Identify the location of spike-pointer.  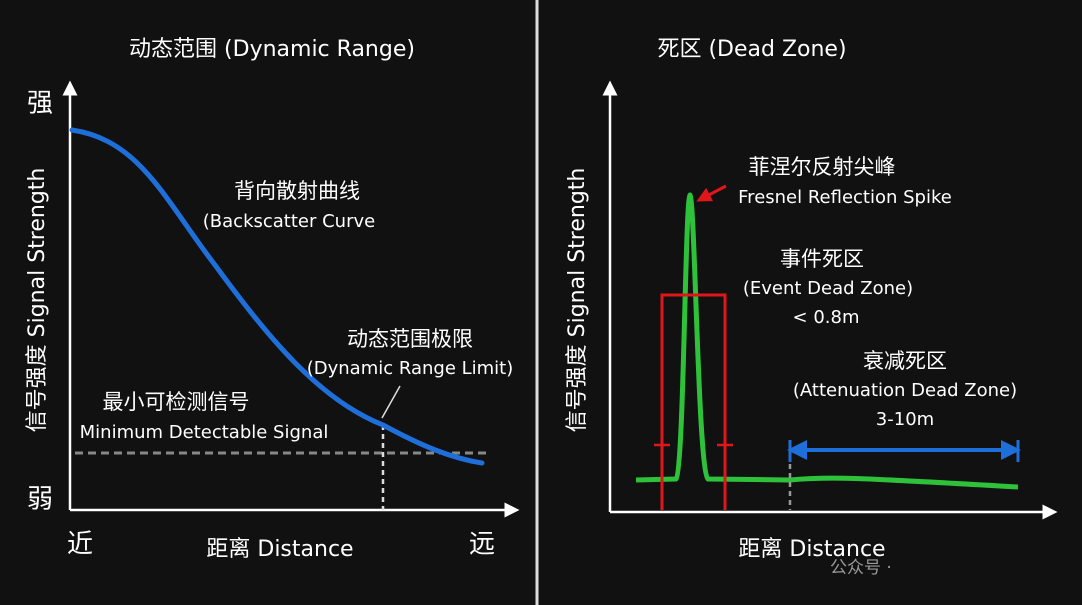
(711, 193).